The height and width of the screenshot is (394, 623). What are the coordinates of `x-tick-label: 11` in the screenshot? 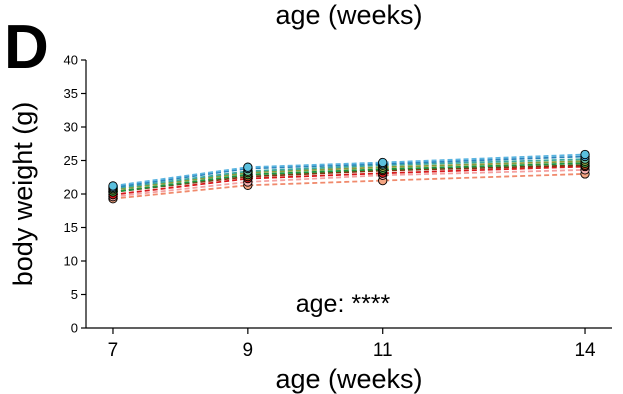 It's located at (383, 350).